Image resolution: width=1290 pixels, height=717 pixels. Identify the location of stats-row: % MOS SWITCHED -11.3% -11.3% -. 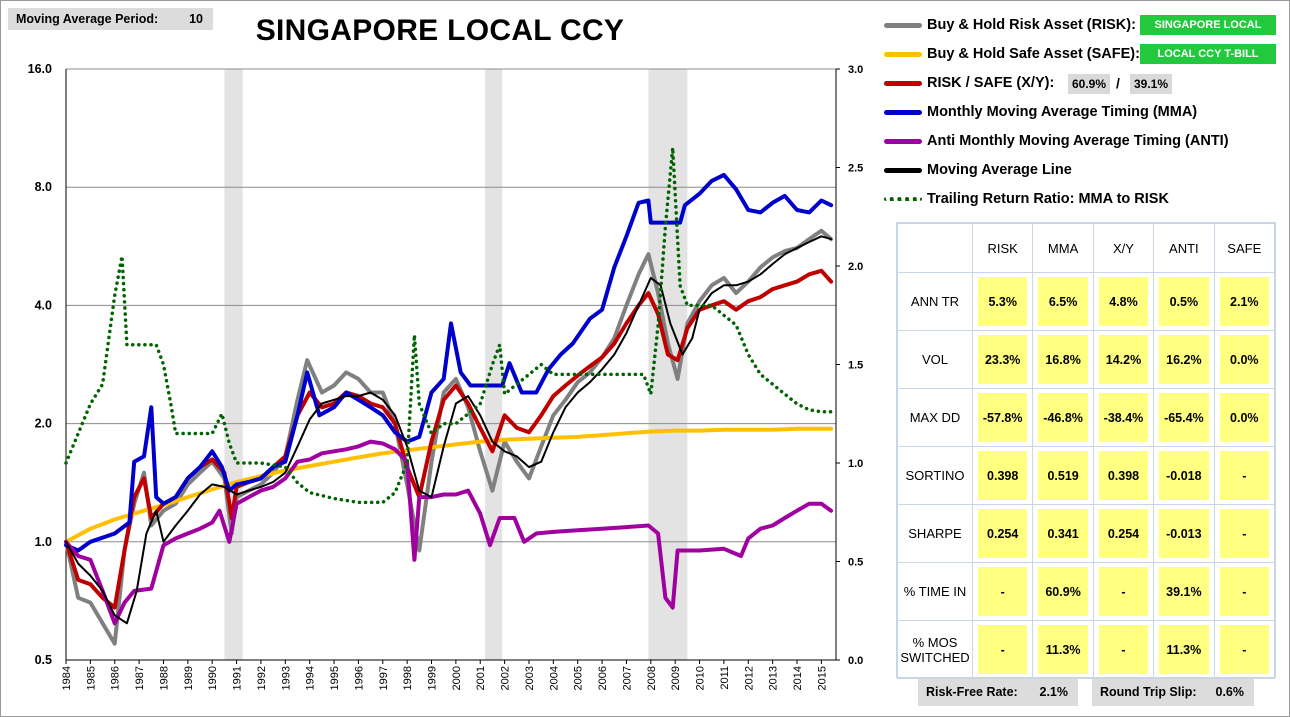
(1086, 649).